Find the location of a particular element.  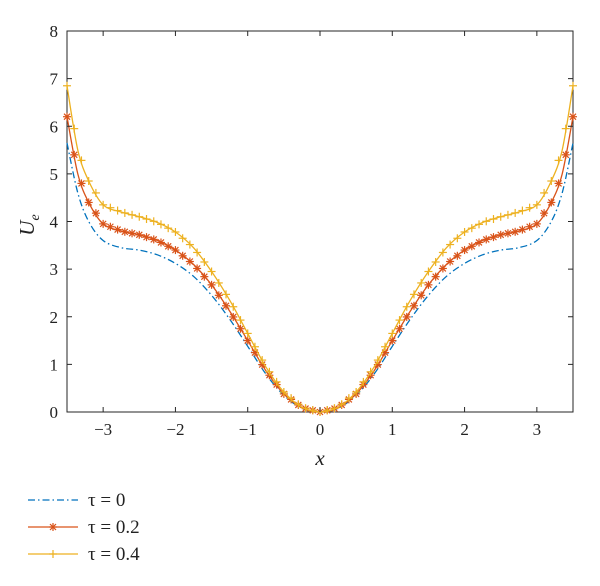

x-tick-label: −2 is located at coordinates (175, 429).